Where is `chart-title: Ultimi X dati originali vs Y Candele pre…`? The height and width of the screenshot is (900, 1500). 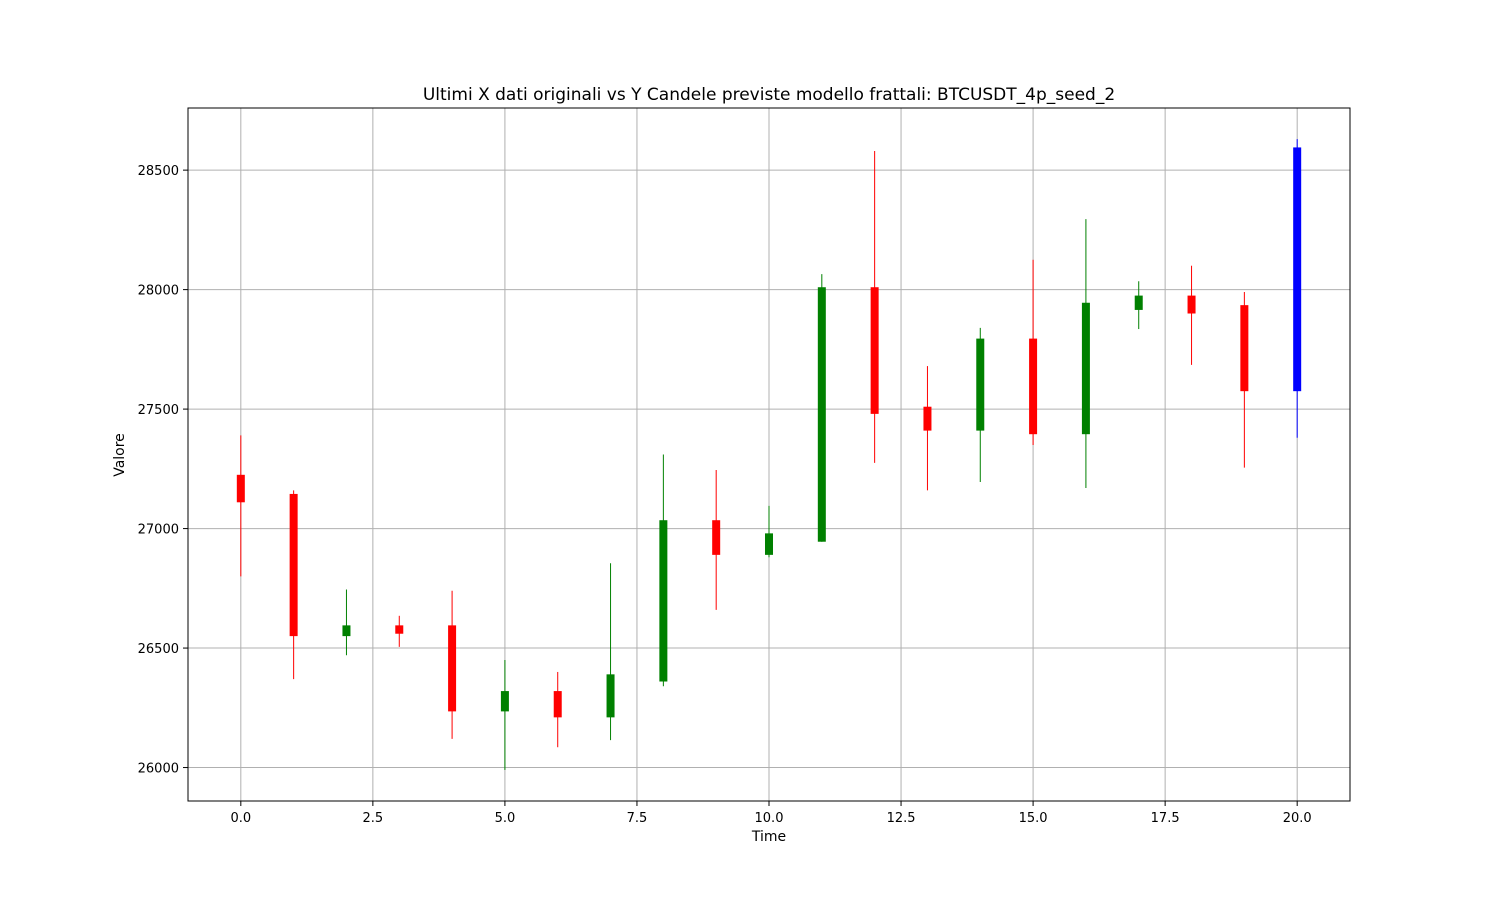 chart-title: Ultimi X dati originali vs Y Candele pre… is located at coordinates (769, 95).